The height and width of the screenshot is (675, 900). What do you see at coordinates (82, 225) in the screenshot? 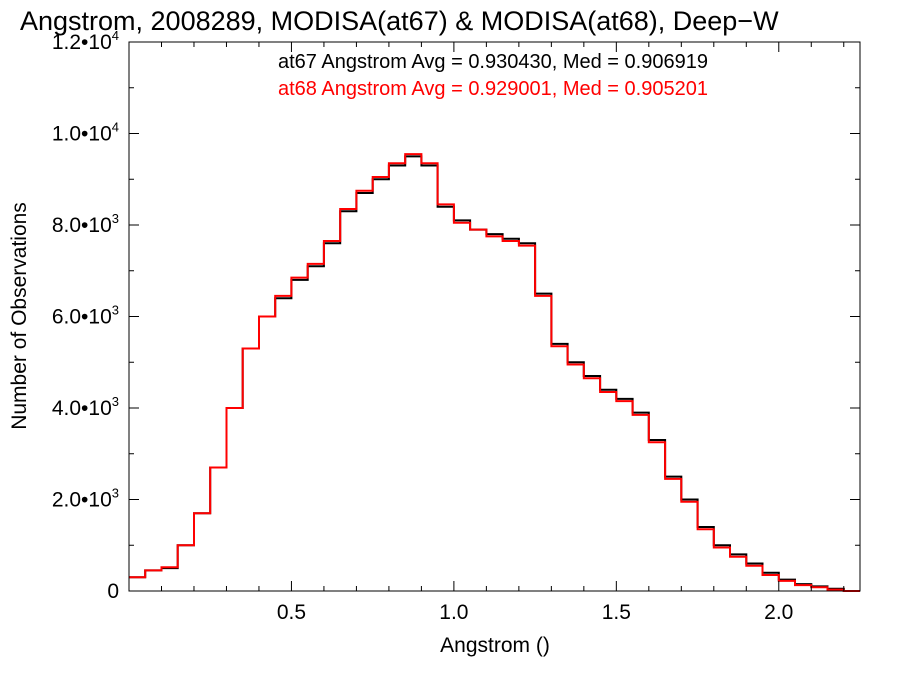
I see `y-tick-mantissa: 8.0•10` at bounding box center [82, 225].